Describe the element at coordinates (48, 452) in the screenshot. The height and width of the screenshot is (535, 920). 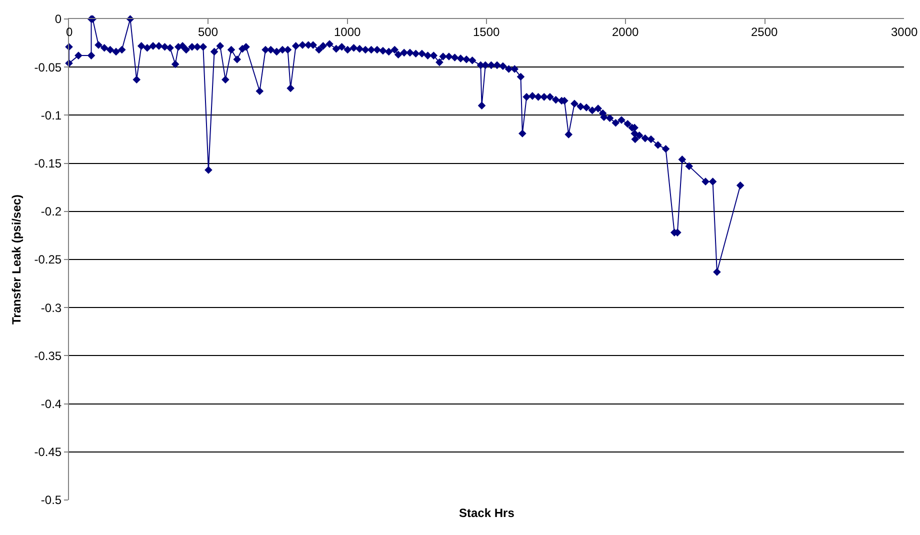
I see `y-tick-label: -0.45` at that location.